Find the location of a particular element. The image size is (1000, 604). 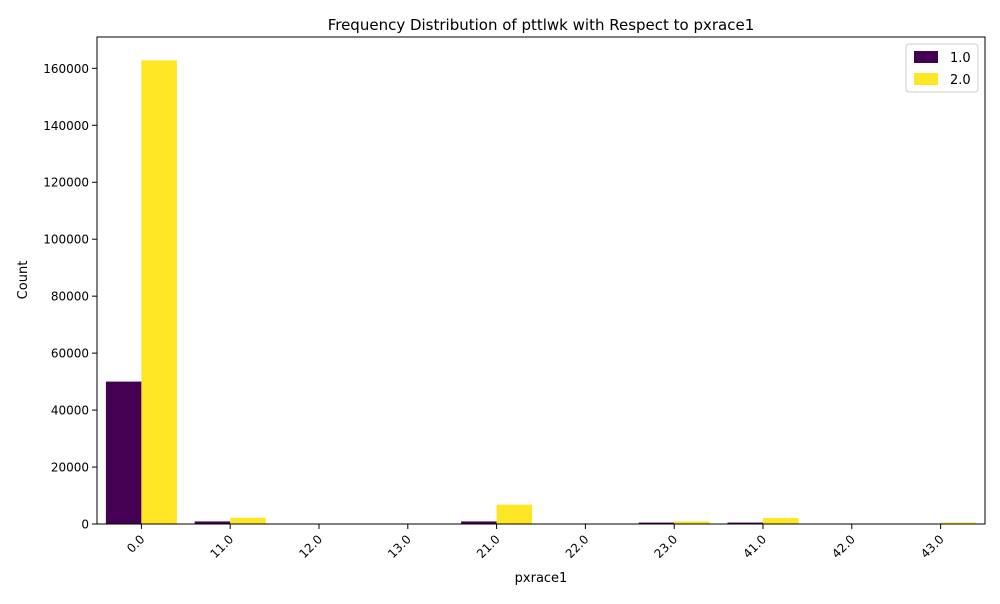

x-axis: 0.0 11.0 12.0 13.0 21.0 22.0 23.0 41.0 42.0 43.0 is located at coordinates (535, 542).